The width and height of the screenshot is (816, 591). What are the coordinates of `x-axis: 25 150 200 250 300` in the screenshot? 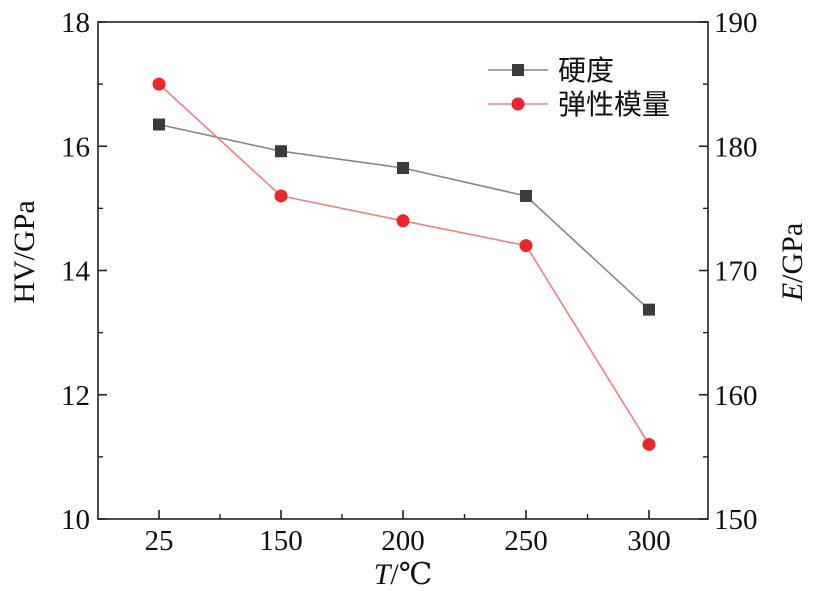 It's located at (408, 533).